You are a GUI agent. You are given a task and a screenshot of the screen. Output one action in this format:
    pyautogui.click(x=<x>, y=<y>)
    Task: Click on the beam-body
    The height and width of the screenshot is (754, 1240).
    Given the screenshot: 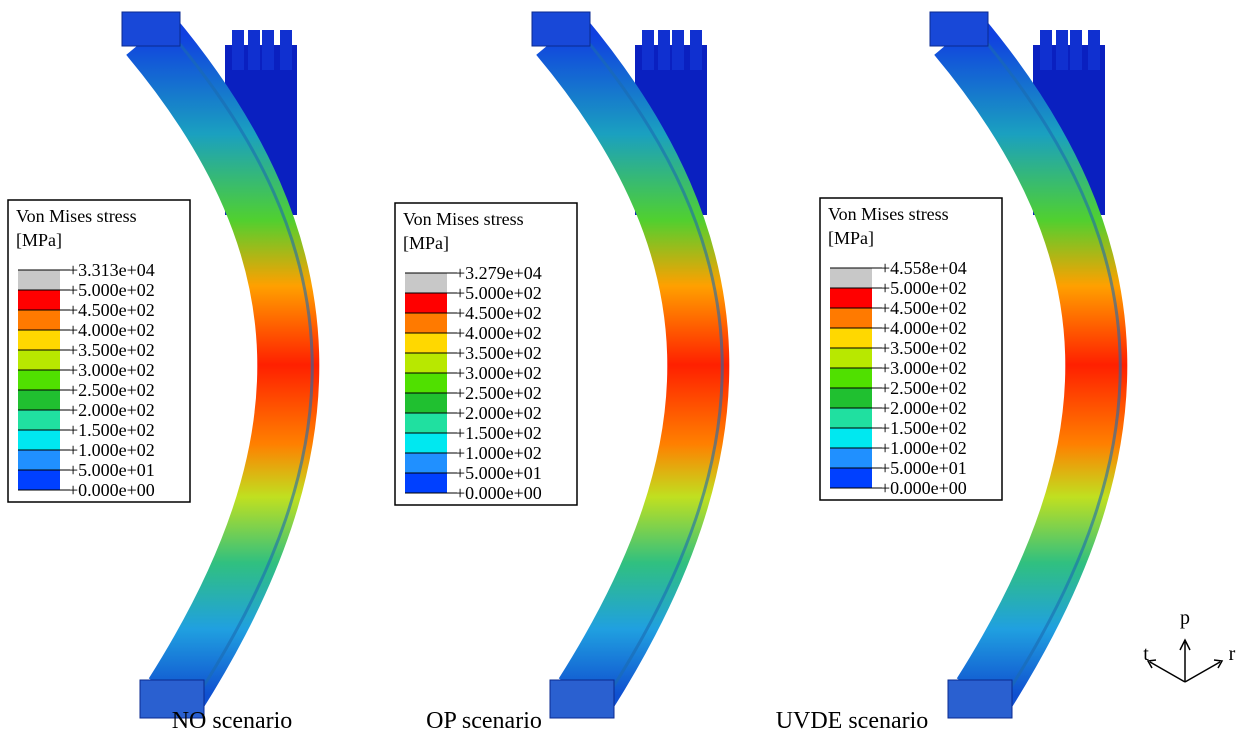 What is the action you would take?
    pyautogui.click(x=1031, y=363)
    